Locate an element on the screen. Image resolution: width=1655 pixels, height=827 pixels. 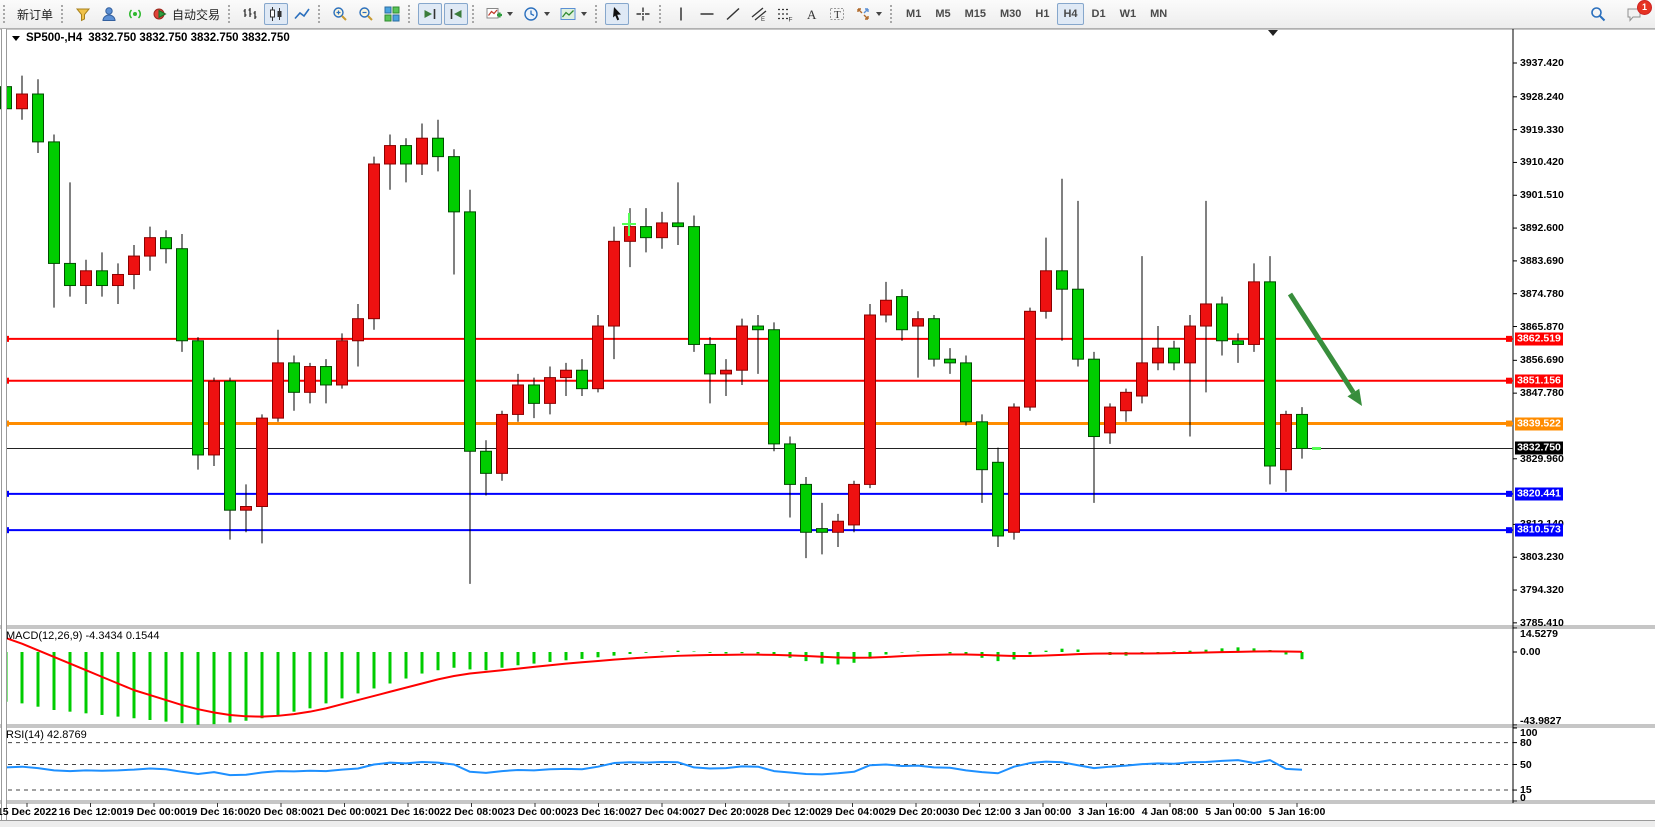
trendline-tool is located at coordinates (733, 14).